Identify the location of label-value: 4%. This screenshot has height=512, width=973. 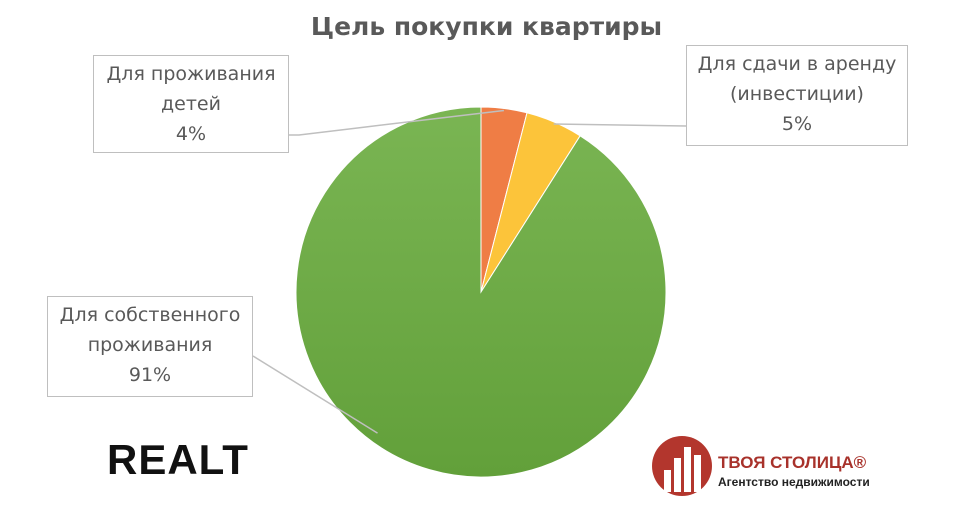
(191, 134).